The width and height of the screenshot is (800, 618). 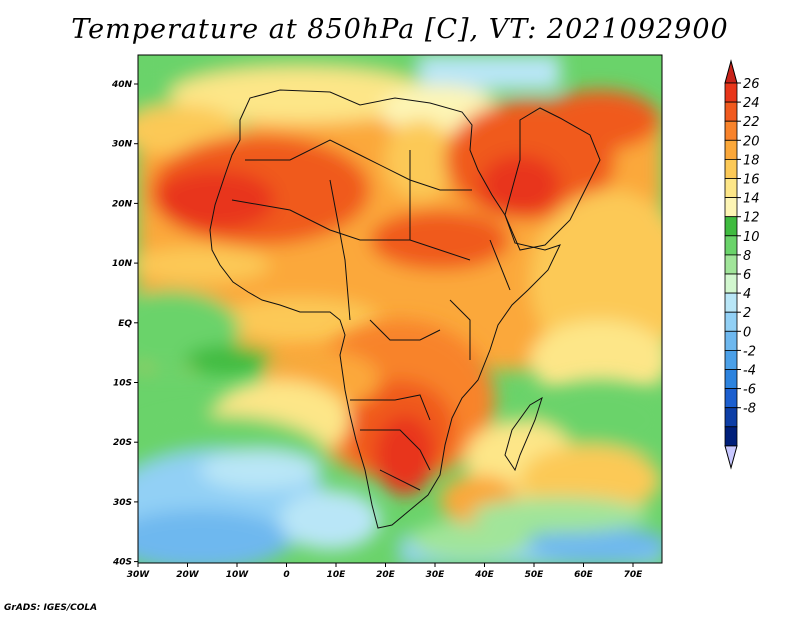 I want to click on colorbar-label: 12, so click(x=751, y=218).